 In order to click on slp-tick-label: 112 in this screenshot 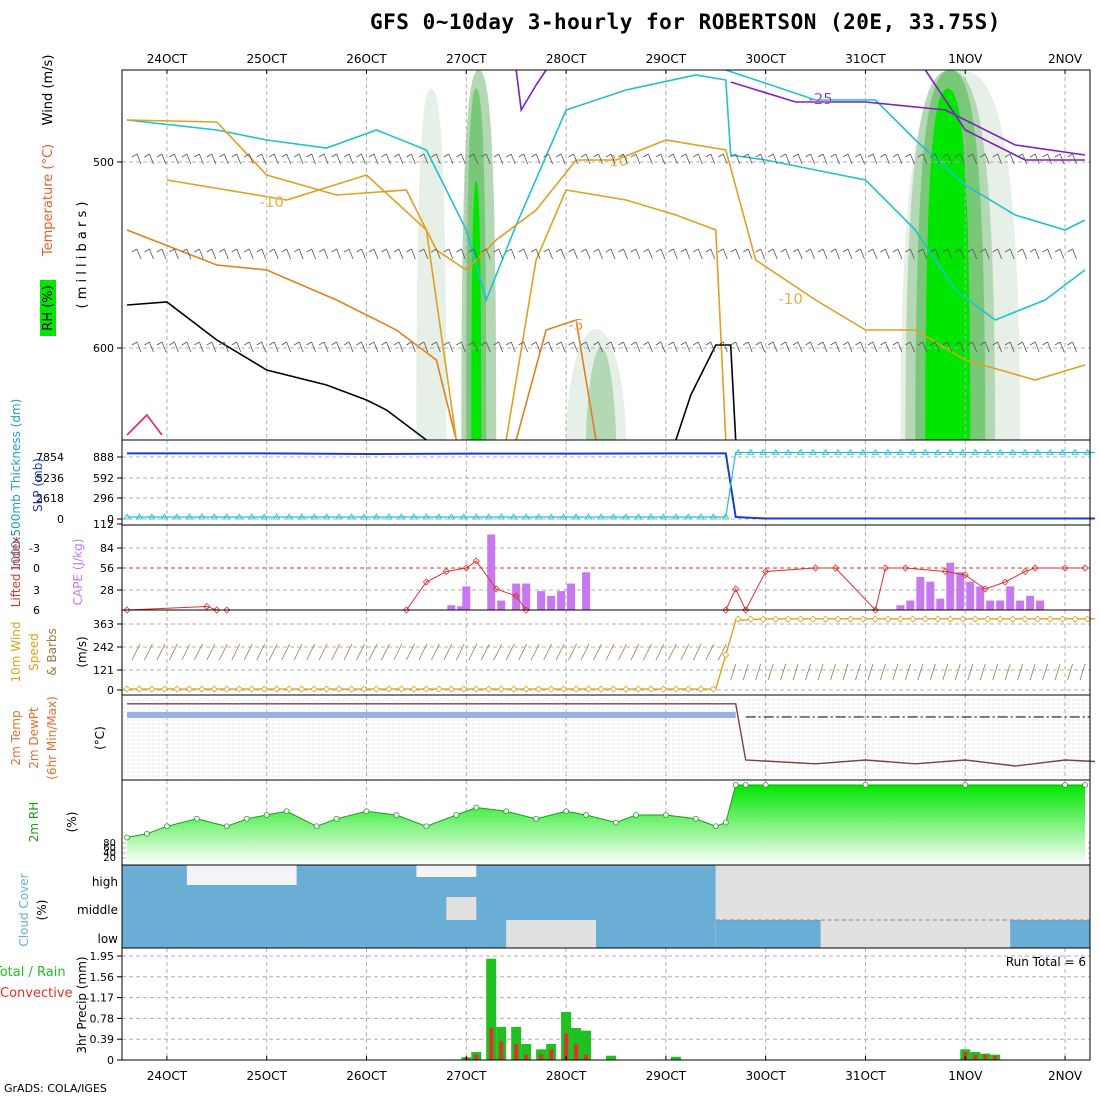, I will do `click(103, 524)`.